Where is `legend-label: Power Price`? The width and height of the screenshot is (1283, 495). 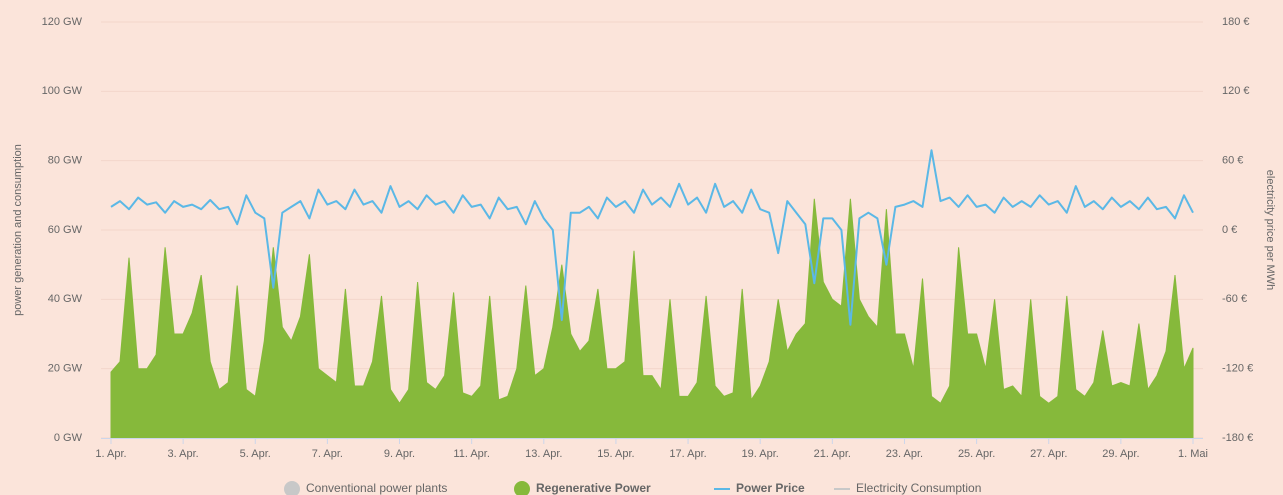 legend-label: Power Price is located at coordinates (770, 488).